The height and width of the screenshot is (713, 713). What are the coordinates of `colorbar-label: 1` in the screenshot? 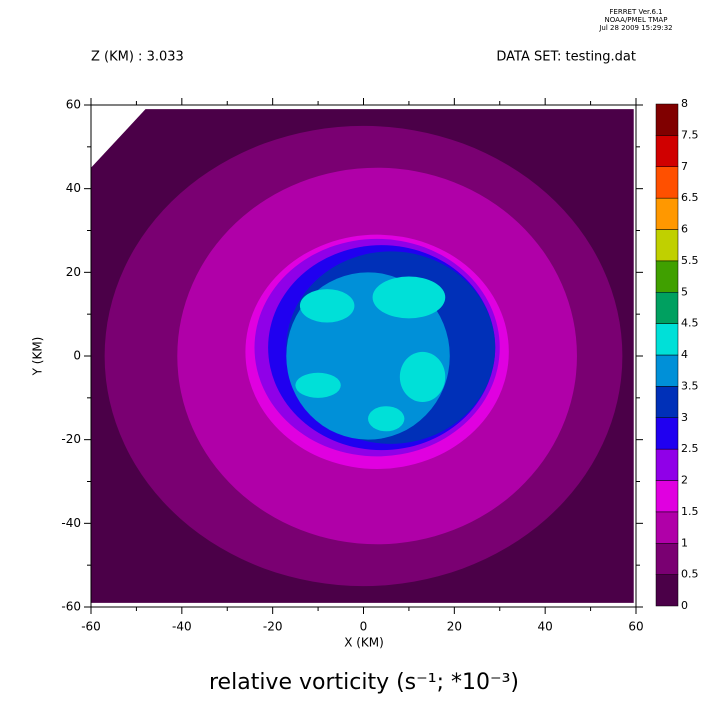 It's located at (684, 542).